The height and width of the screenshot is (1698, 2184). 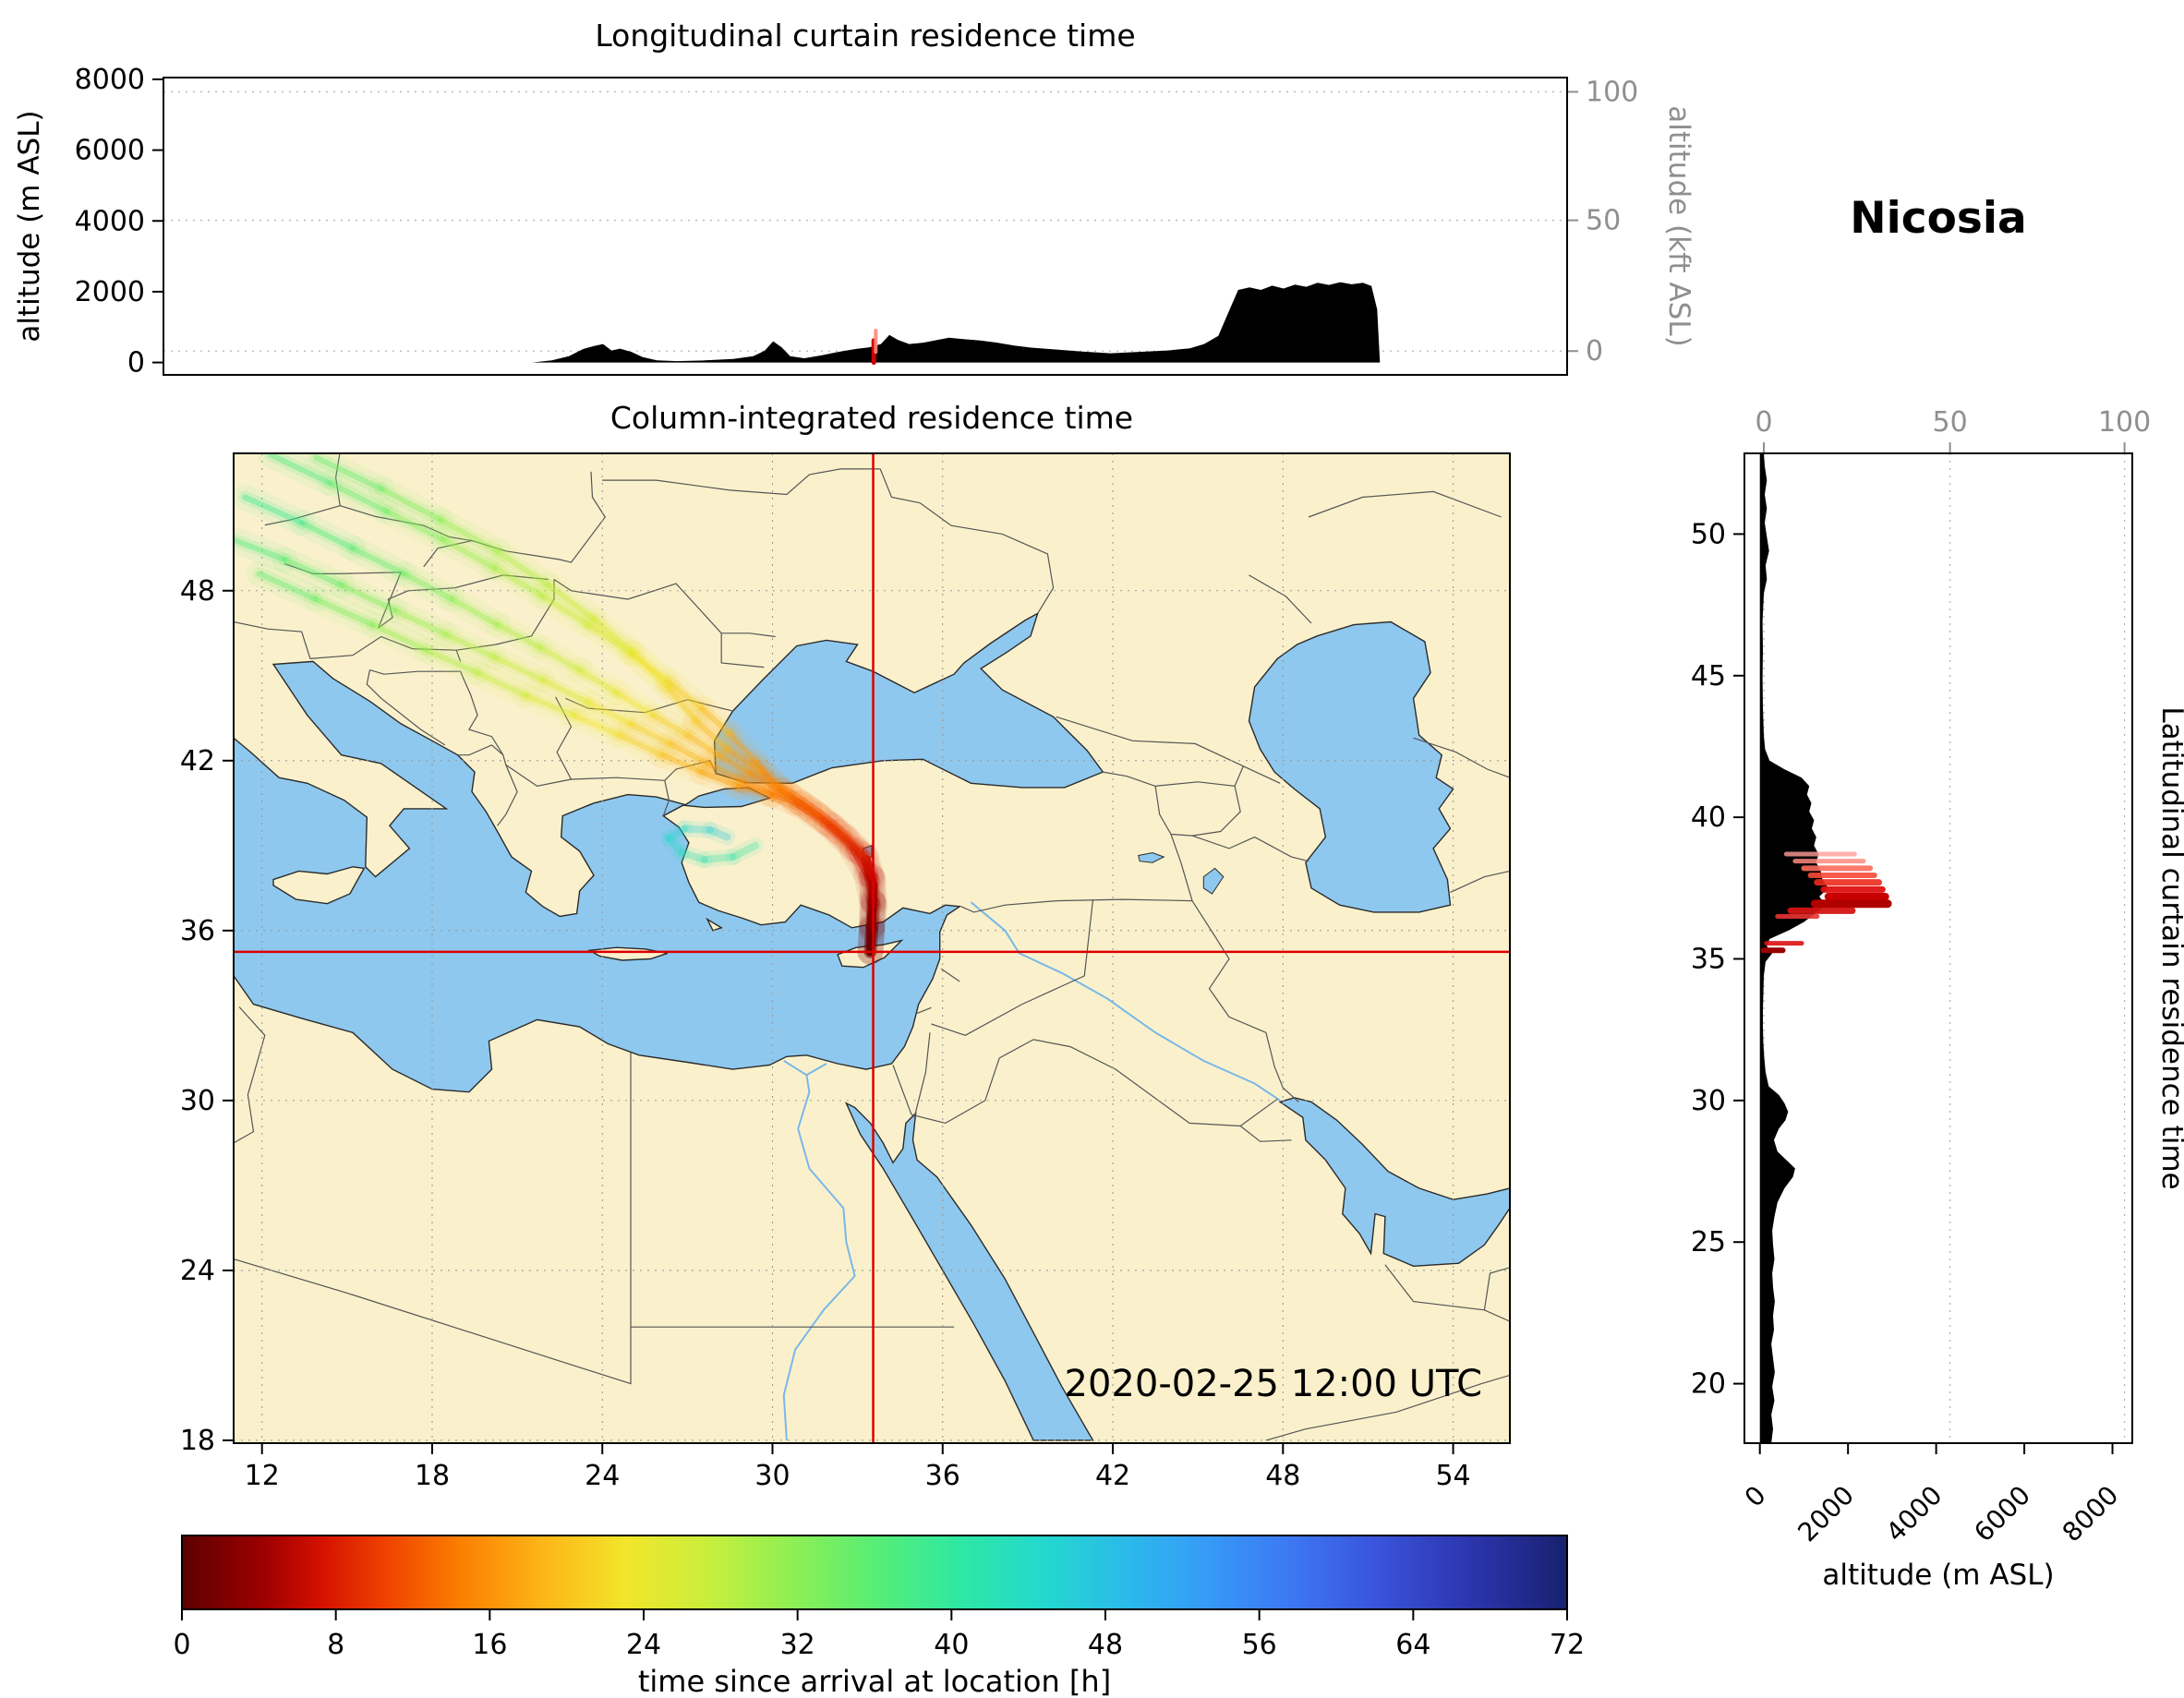 I want to click on lon-tick-label: 36, so click(x=942, y=1476).